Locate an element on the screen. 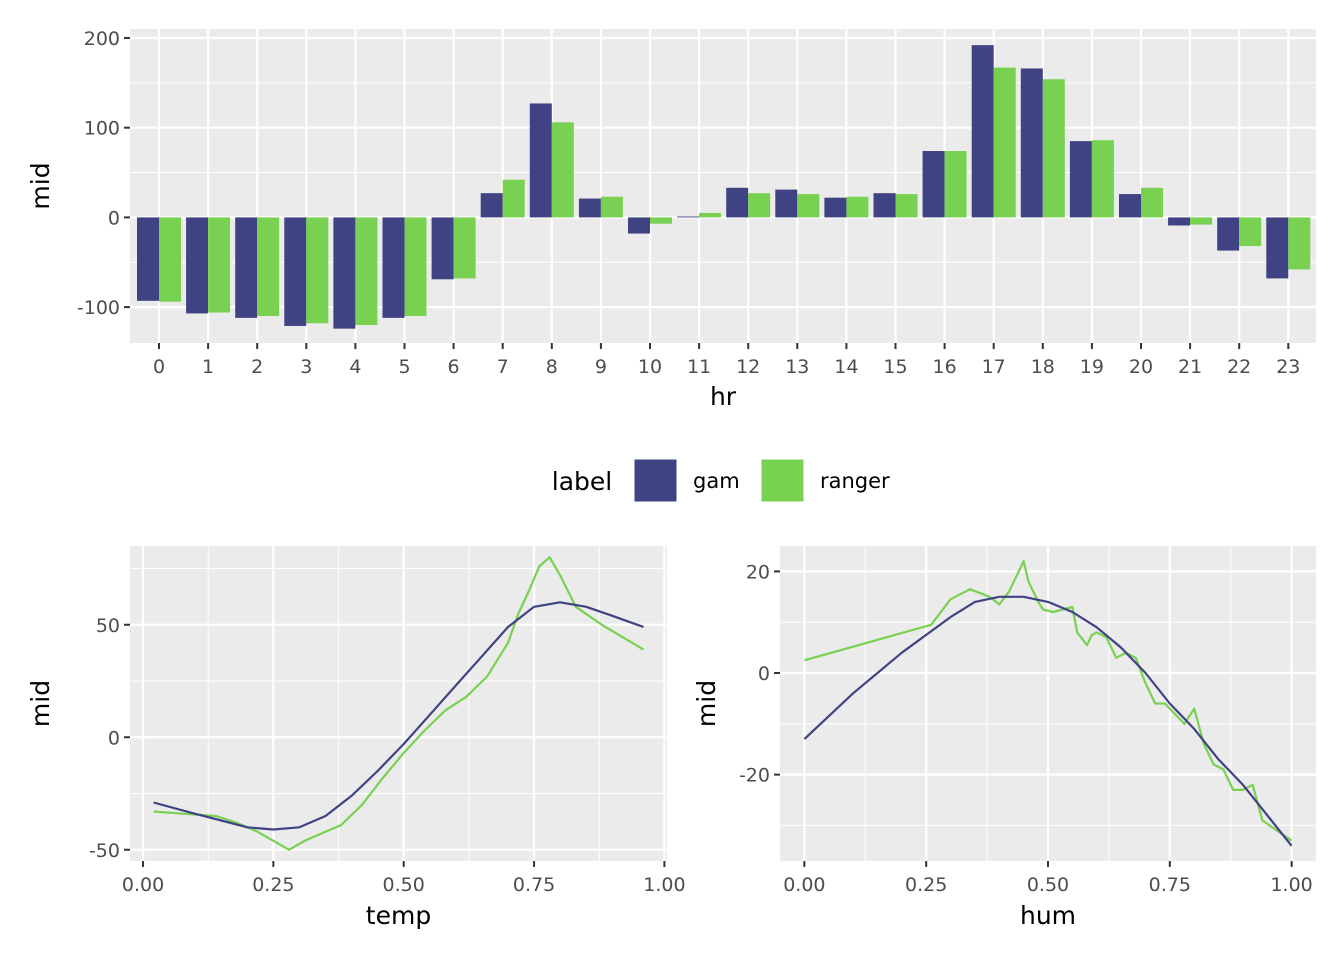 Image resolution: width=1344 pixels, height=960 pixels. y-tick-label: 50 is located at coordinates (108, 626).